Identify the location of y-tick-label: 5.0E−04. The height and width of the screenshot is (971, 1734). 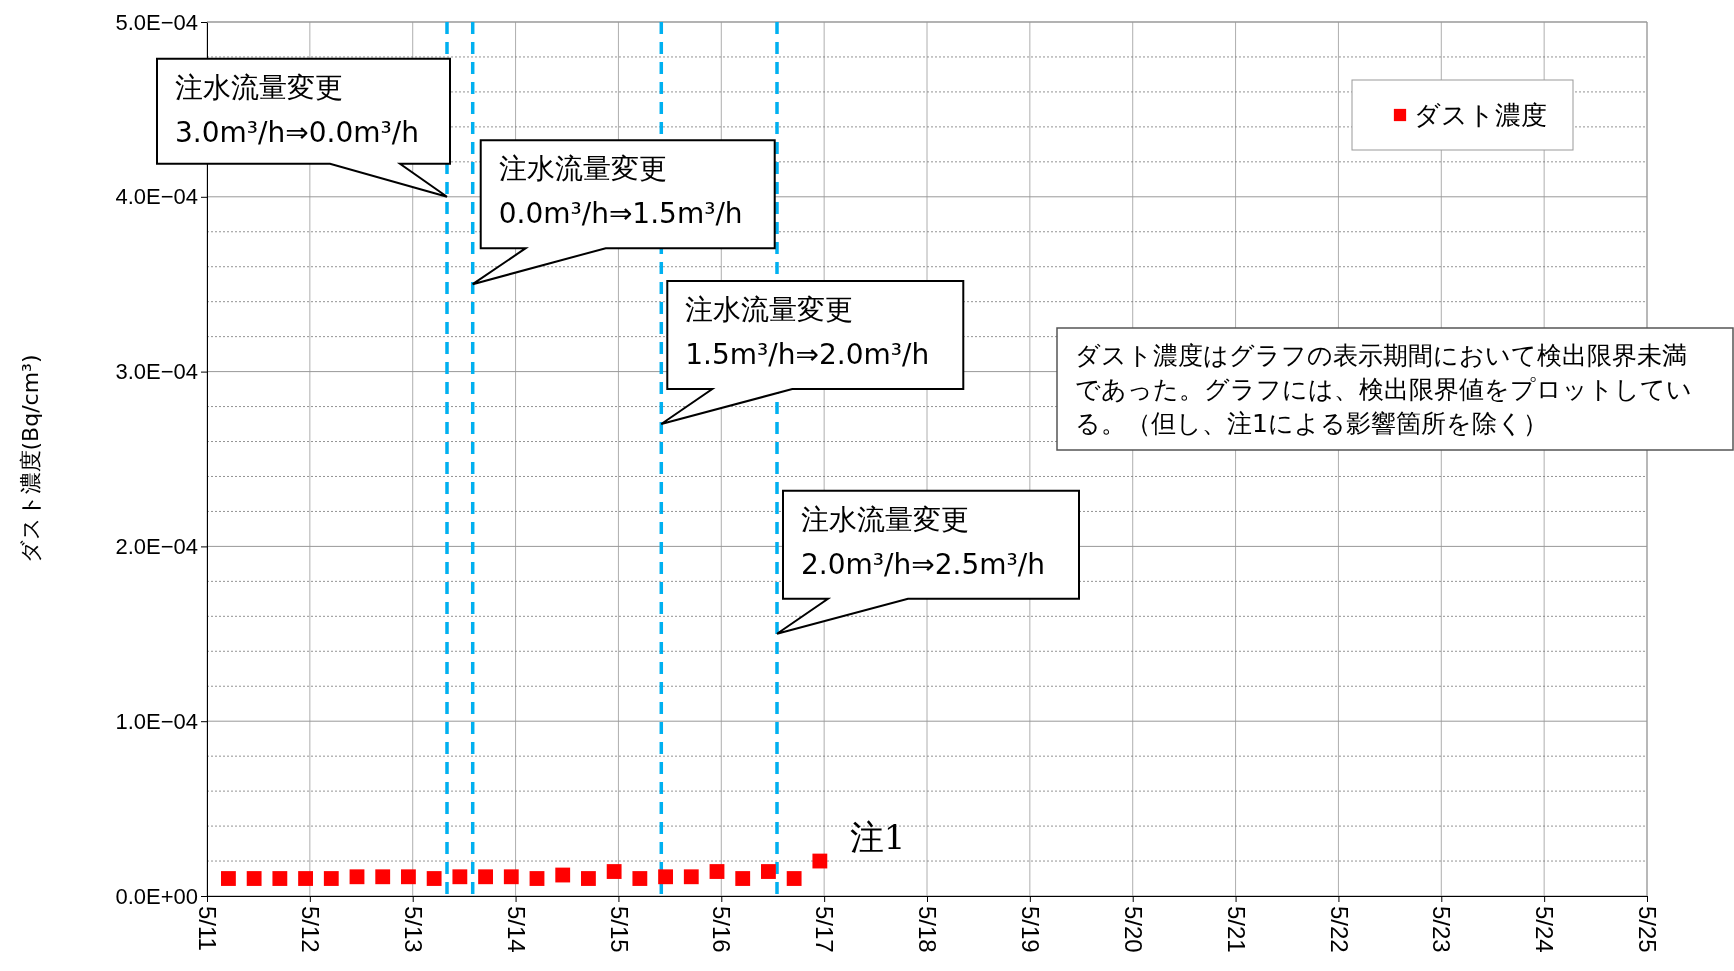
(156, 22).